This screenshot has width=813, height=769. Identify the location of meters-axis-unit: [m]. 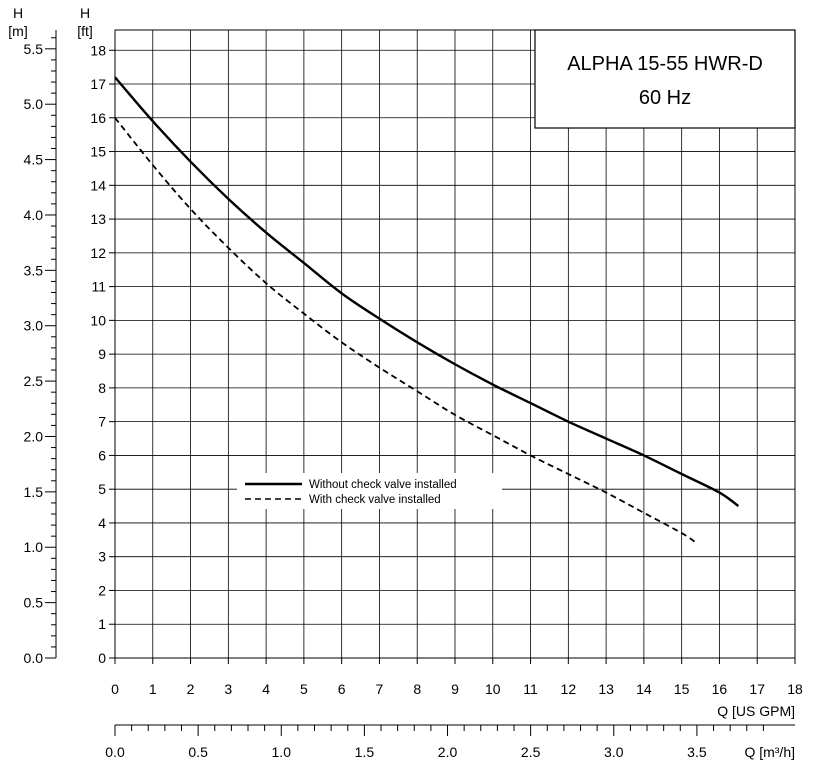
(17, 31).